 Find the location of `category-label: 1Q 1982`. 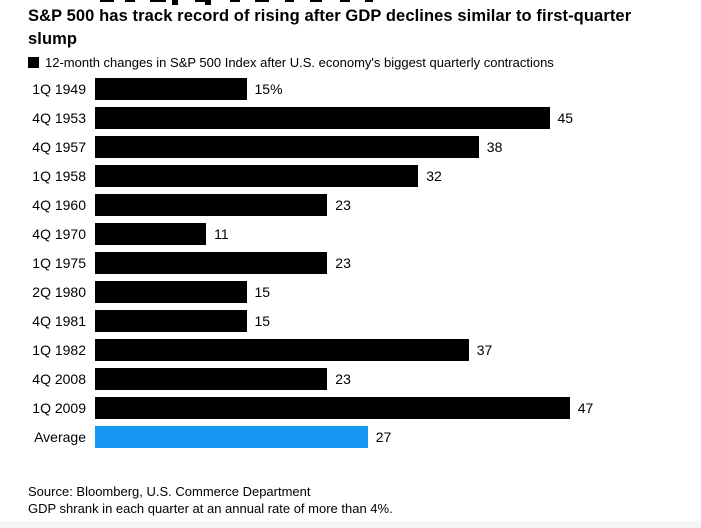

category-label: 1Q 1982 is located at coordinates (59, 349).